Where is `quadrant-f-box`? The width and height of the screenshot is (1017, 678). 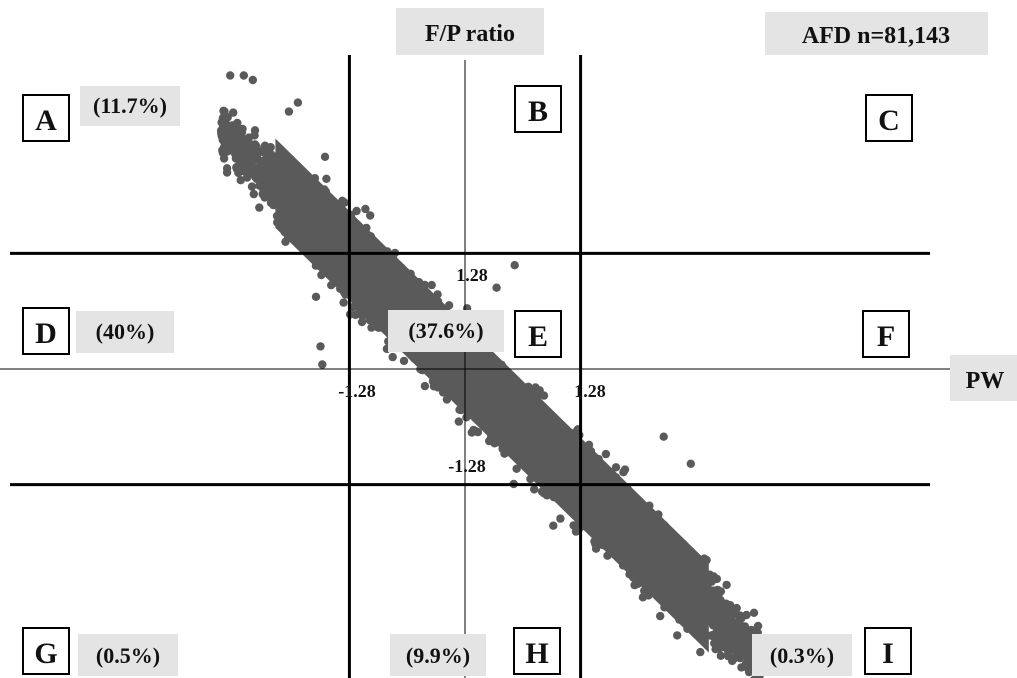
quadrant-f-box is located at coordinates (886, 334).